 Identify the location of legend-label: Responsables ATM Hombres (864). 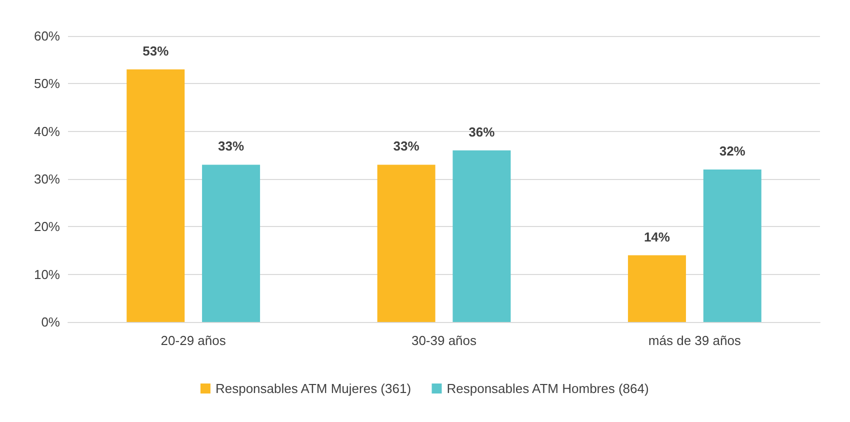
(547, 388).